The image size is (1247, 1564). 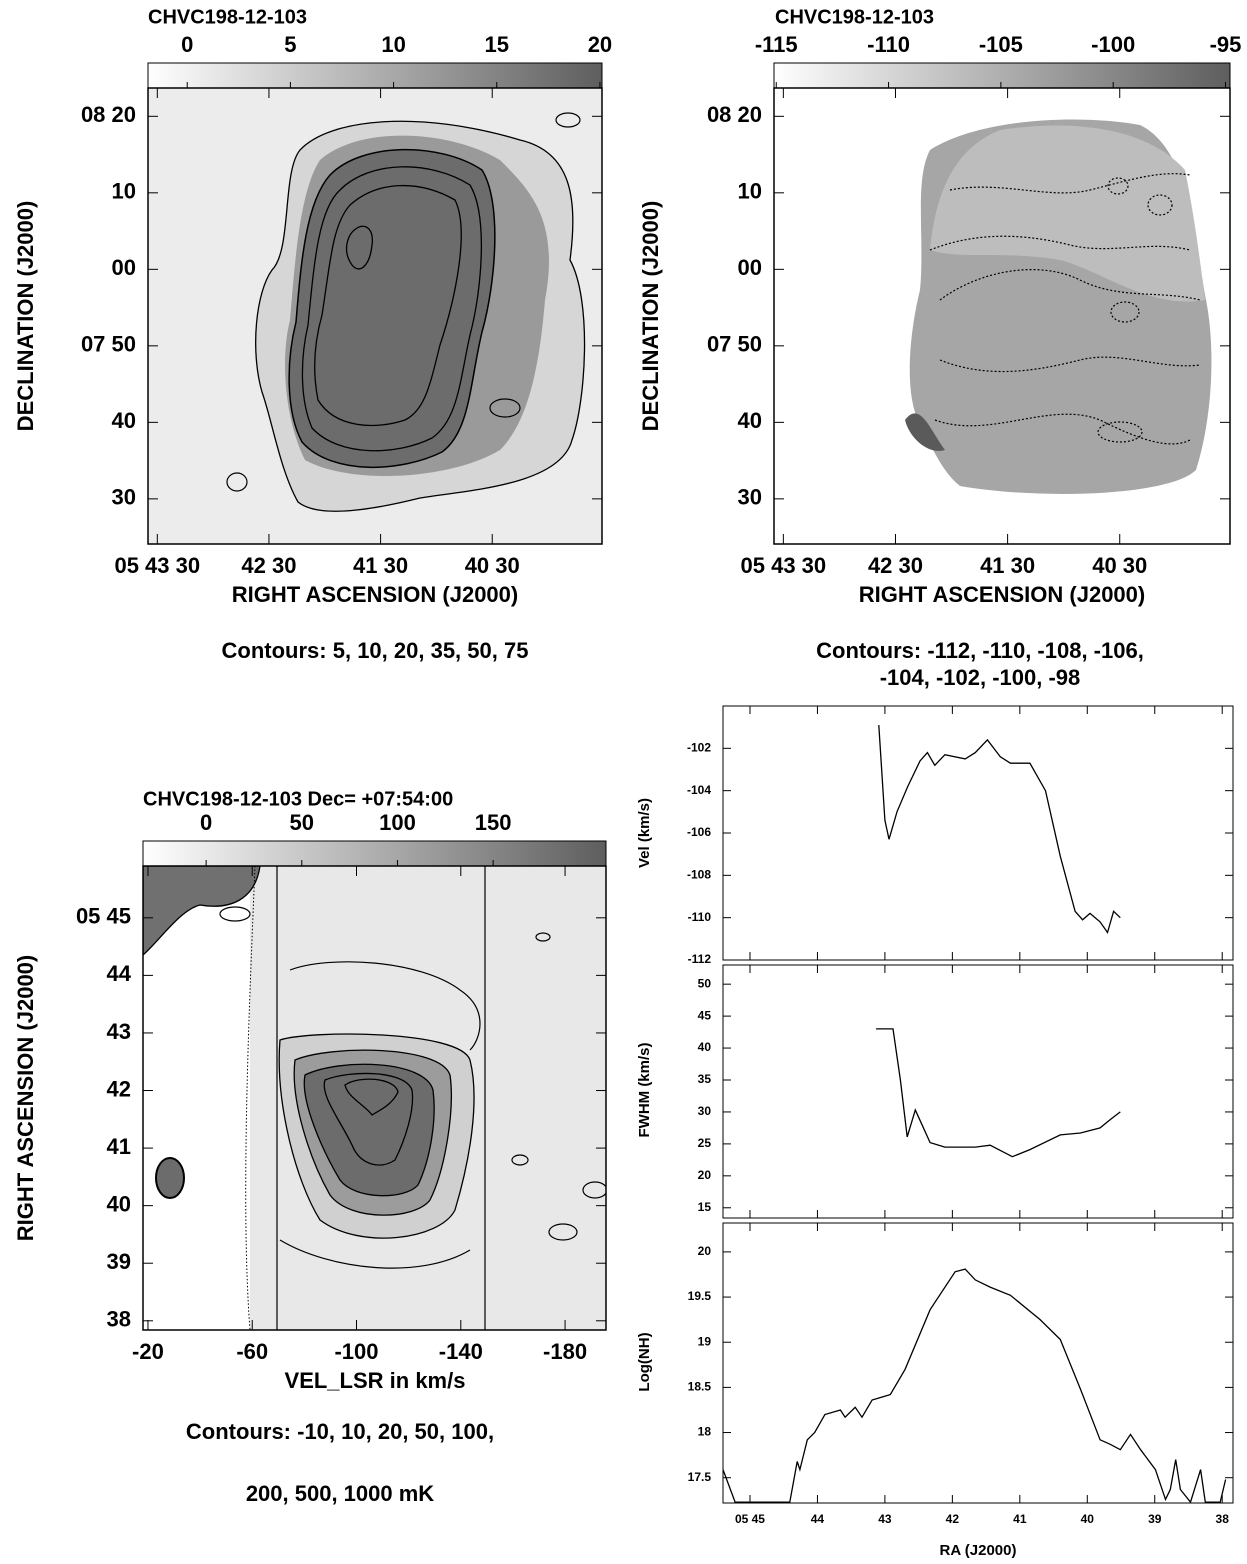 I want to click on y-tick-label: -112, so click(x=700, y=959).